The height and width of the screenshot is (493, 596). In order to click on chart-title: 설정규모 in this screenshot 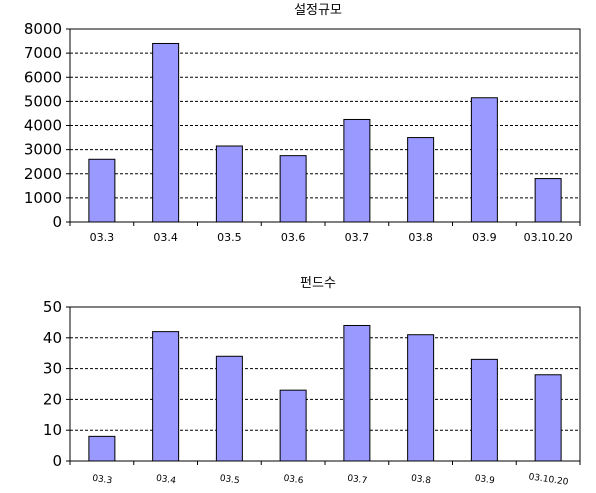, I will do `click(318, 10)`.